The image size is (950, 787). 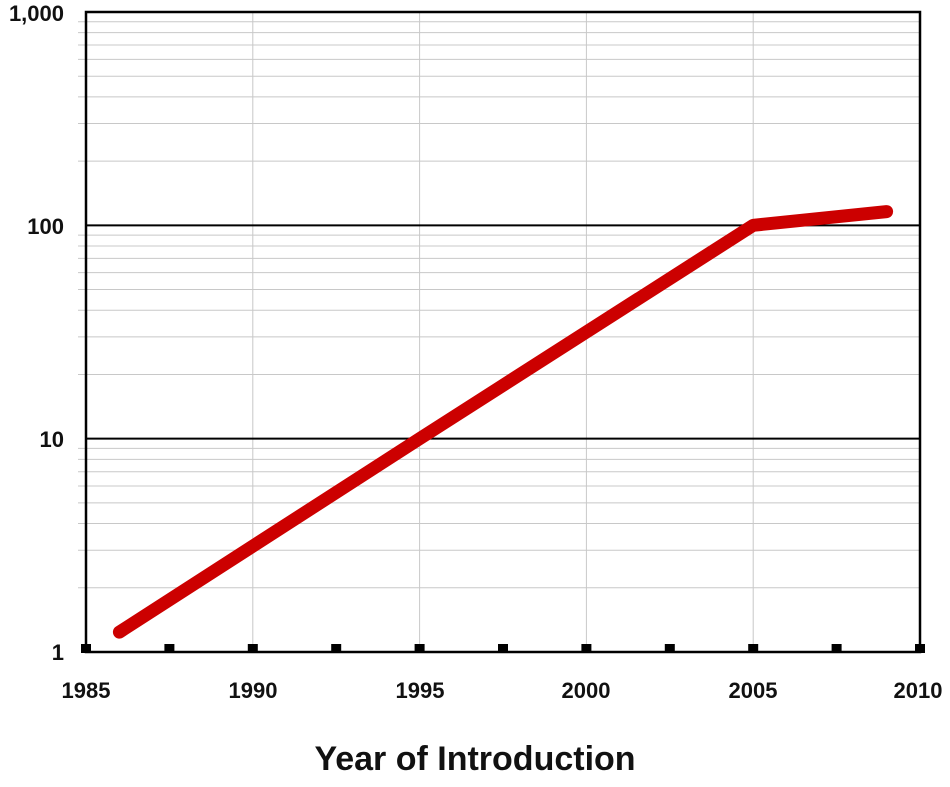 I want to click on x-tick-1985: 1985, so click(x=86, y=690).